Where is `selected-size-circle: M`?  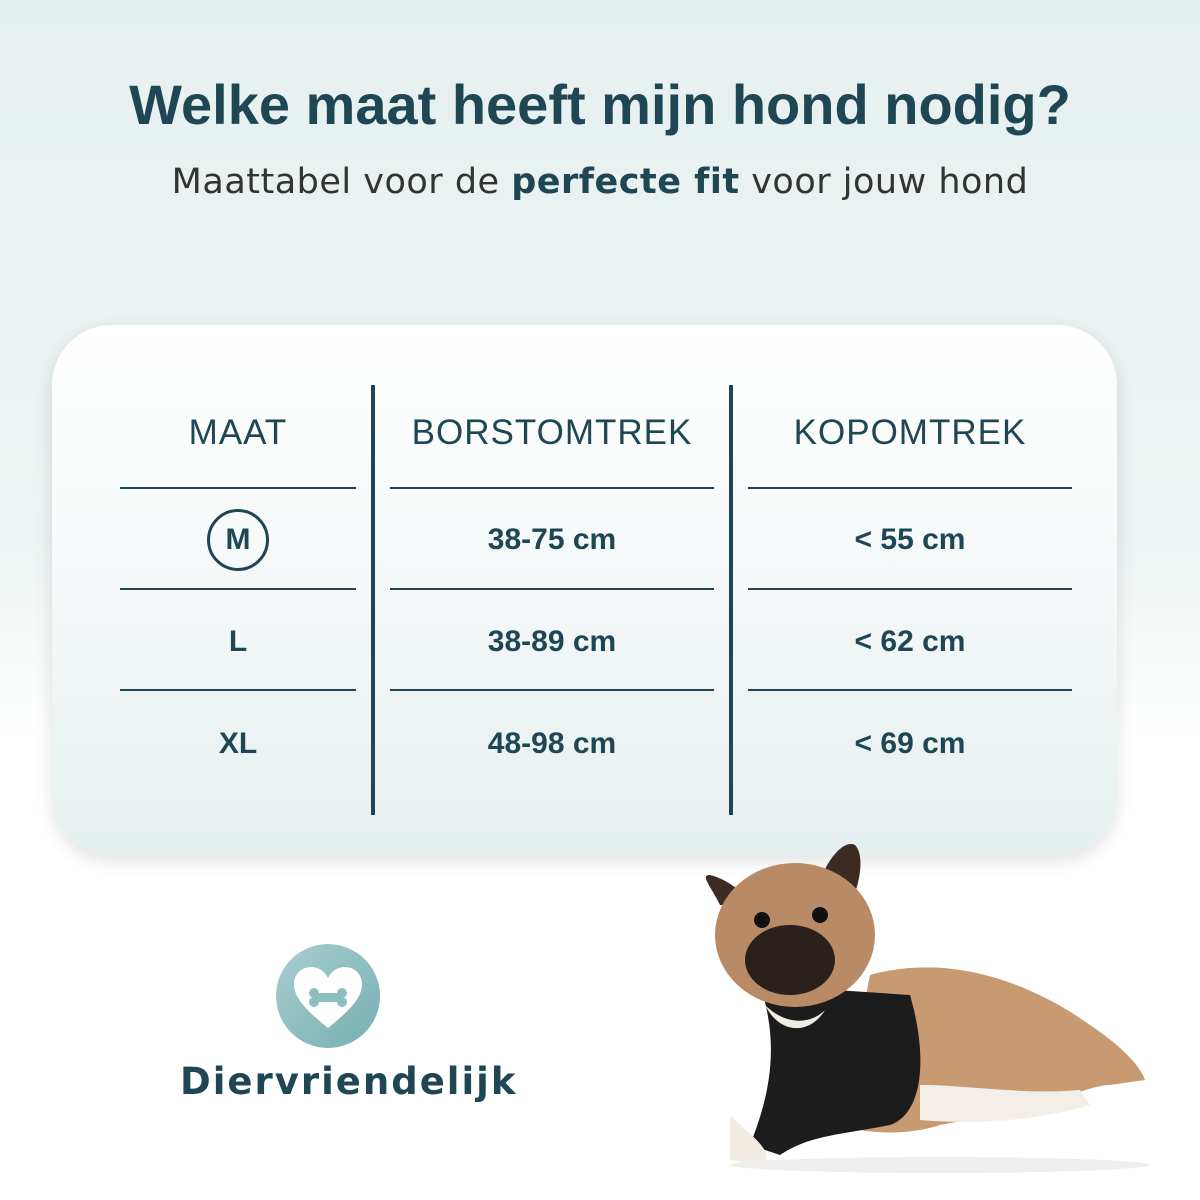
selected-size-circle: M is located at coordinates (238, 540).